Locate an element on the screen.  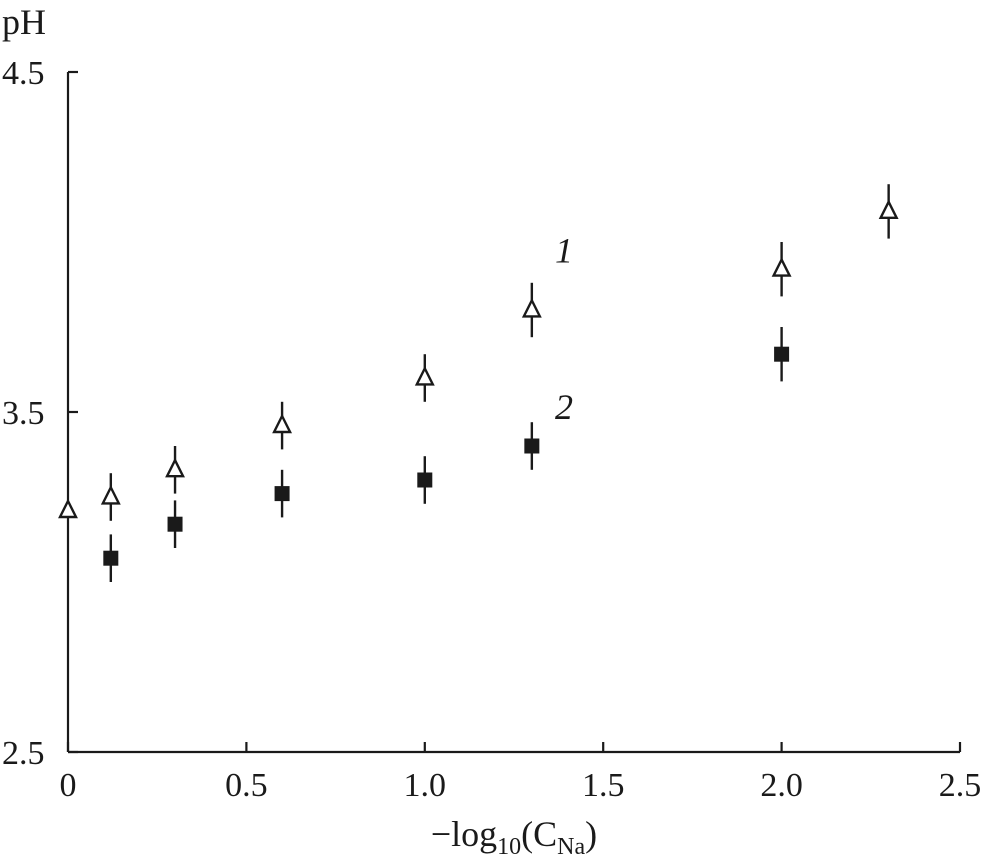
x-axis-title-close: ) is located at coordinates (591, 834).